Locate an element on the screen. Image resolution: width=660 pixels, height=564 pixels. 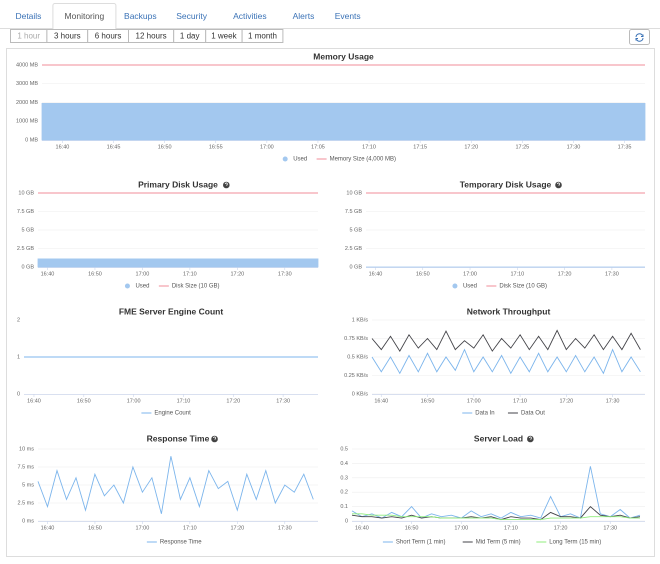
legend-label: Response Time is located at coordinates (181, 543).